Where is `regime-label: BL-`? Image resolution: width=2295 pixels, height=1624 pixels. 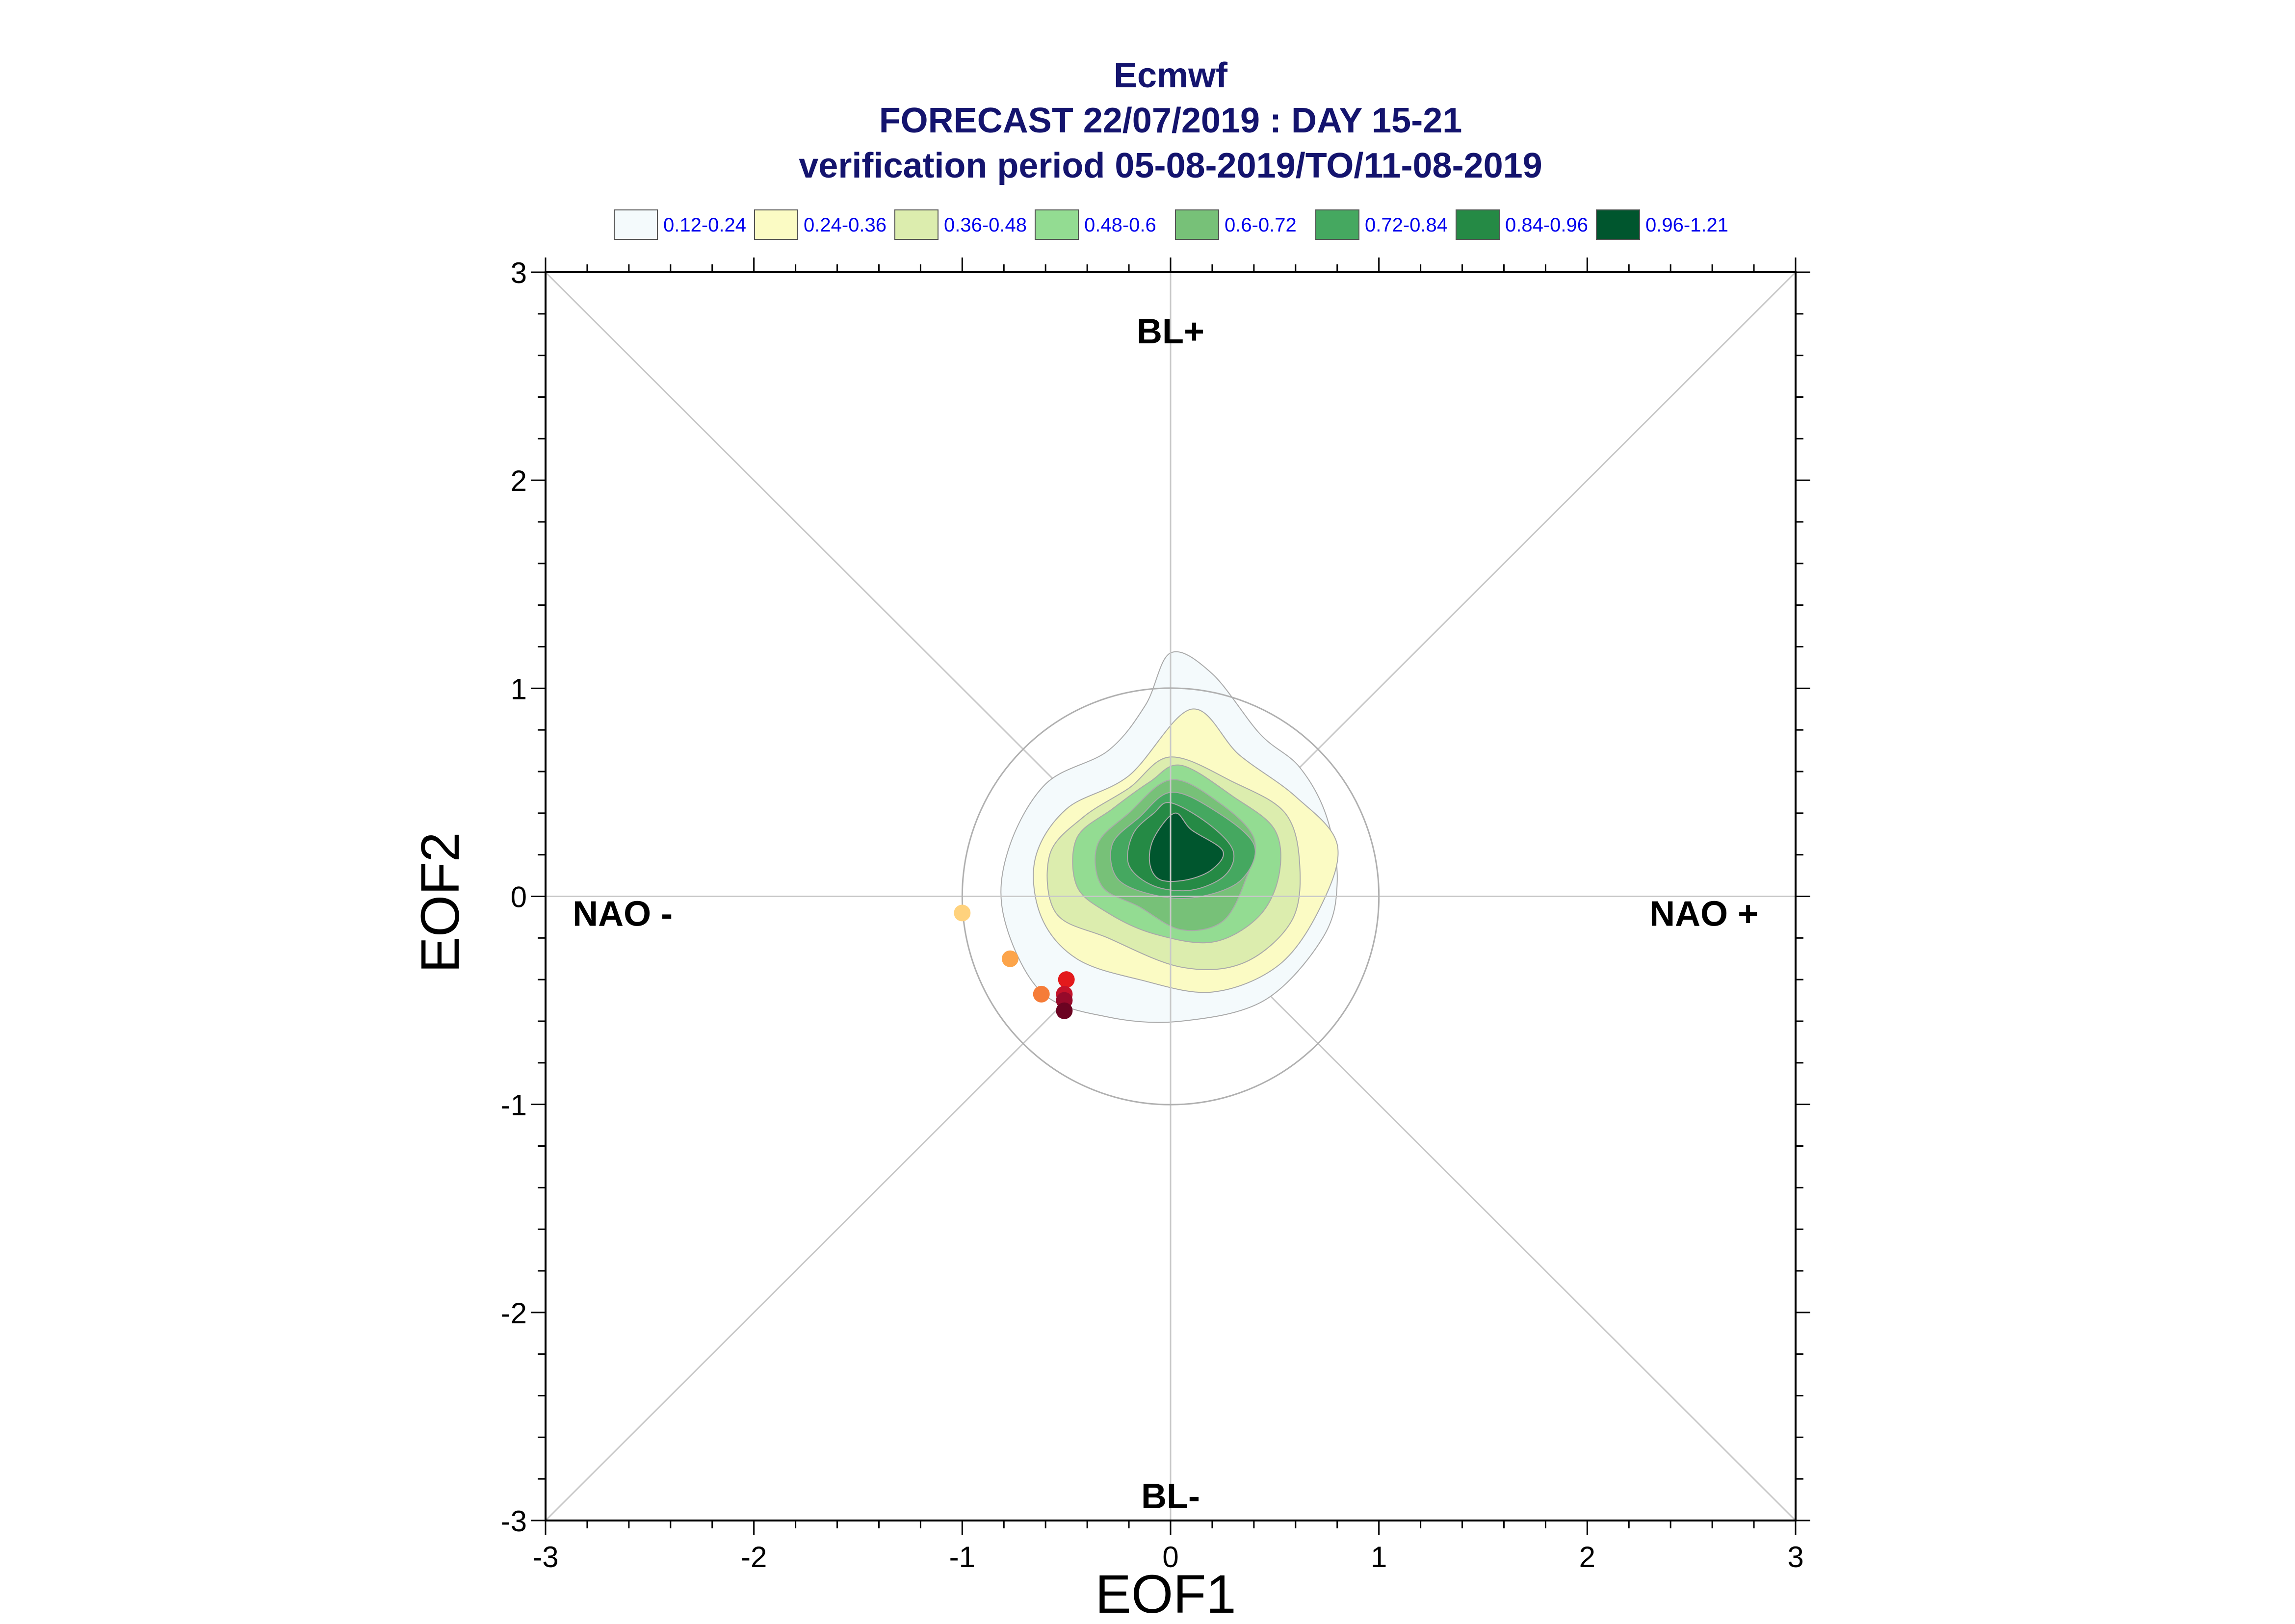
regime-label: BL- is located at coordinates (1170, 1496).